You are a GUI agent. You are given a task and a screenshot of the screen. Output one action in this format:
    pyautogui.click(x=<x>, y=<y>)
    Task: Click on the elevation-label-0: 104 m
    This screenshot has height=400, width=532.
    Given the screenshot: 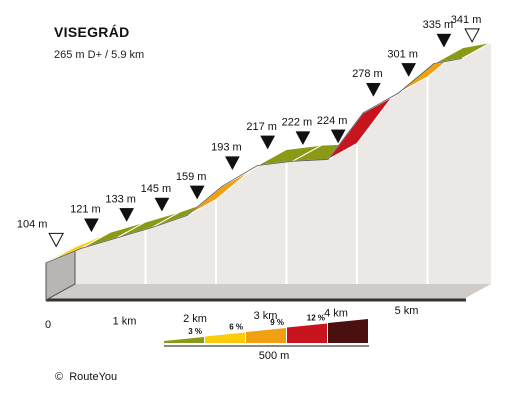 What is the action you would take?
    pyautogui.click(x=32, y=224)
    